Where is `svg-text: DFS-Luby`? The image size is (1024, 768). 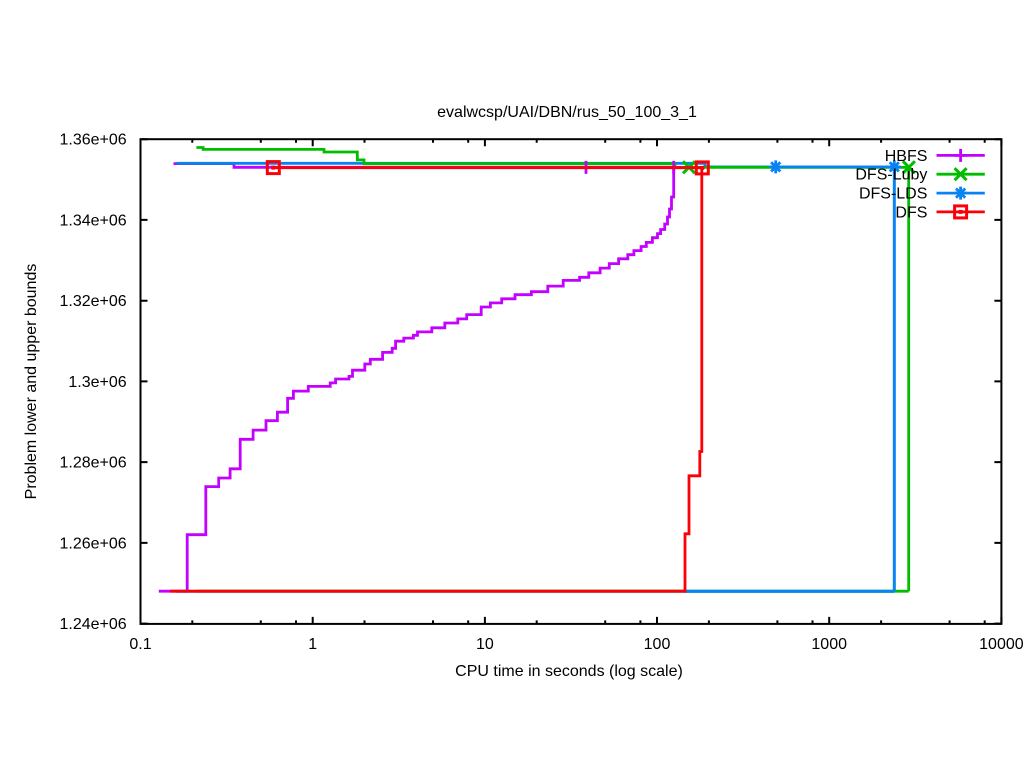
svg-text: DFS-Luby is located at coordinates (891, 175).